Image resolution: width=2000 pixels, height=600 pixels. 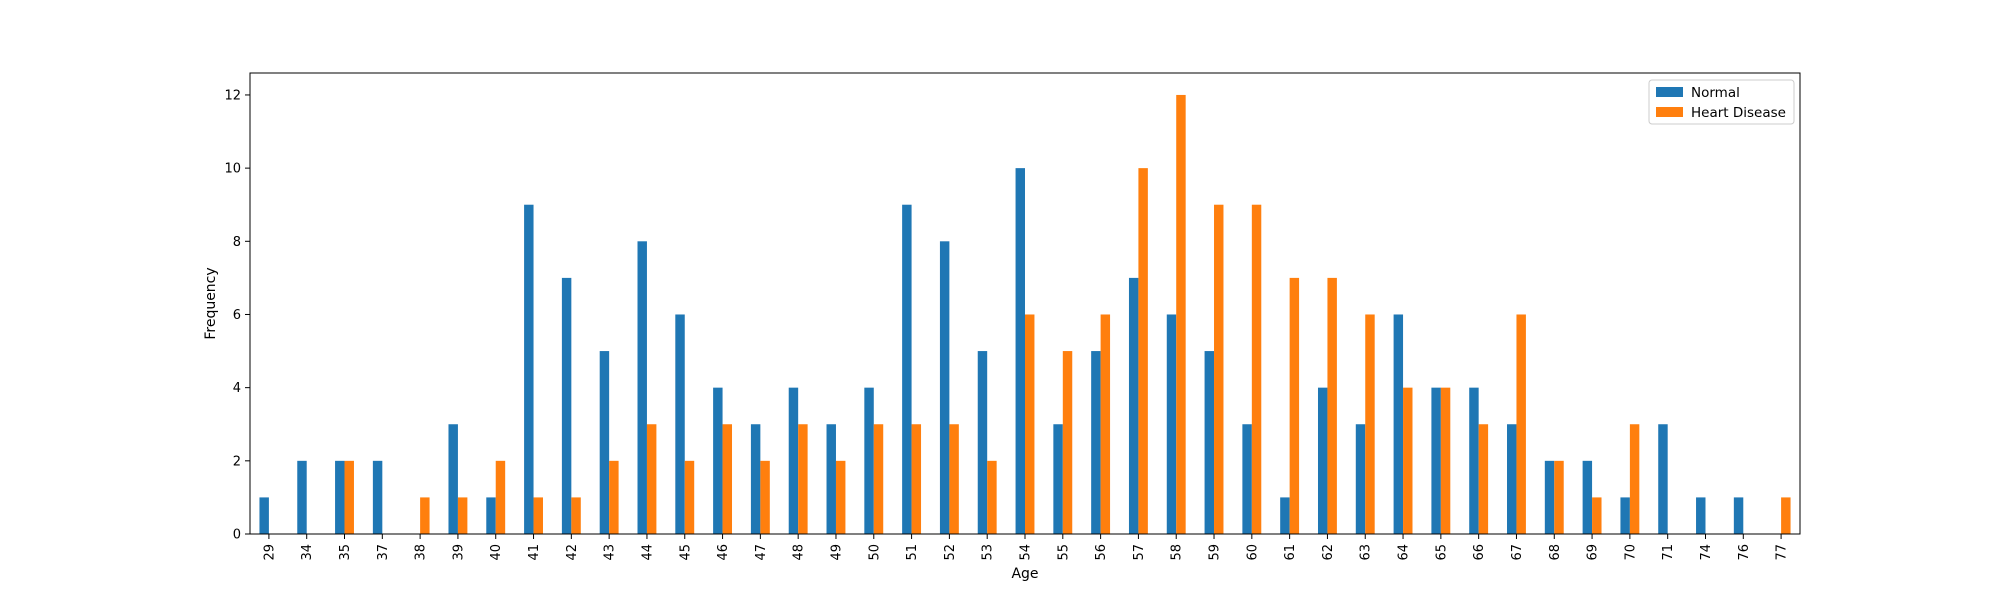 What do you see at coordinates (610, 552) in the screenshot?
I see `x-tick-label-43: 43` at bounding box center [610, 552].